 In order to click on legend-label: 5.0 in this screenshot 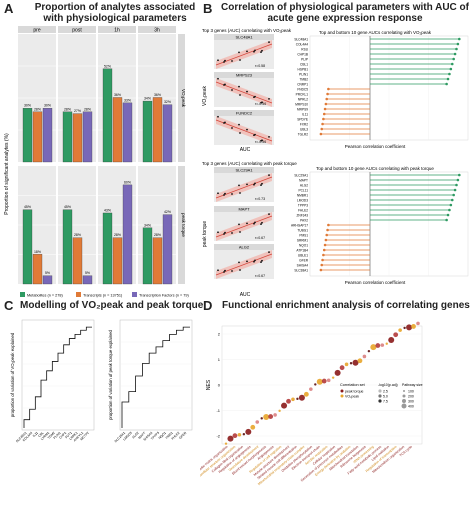, I will do `click(385, 396)`.